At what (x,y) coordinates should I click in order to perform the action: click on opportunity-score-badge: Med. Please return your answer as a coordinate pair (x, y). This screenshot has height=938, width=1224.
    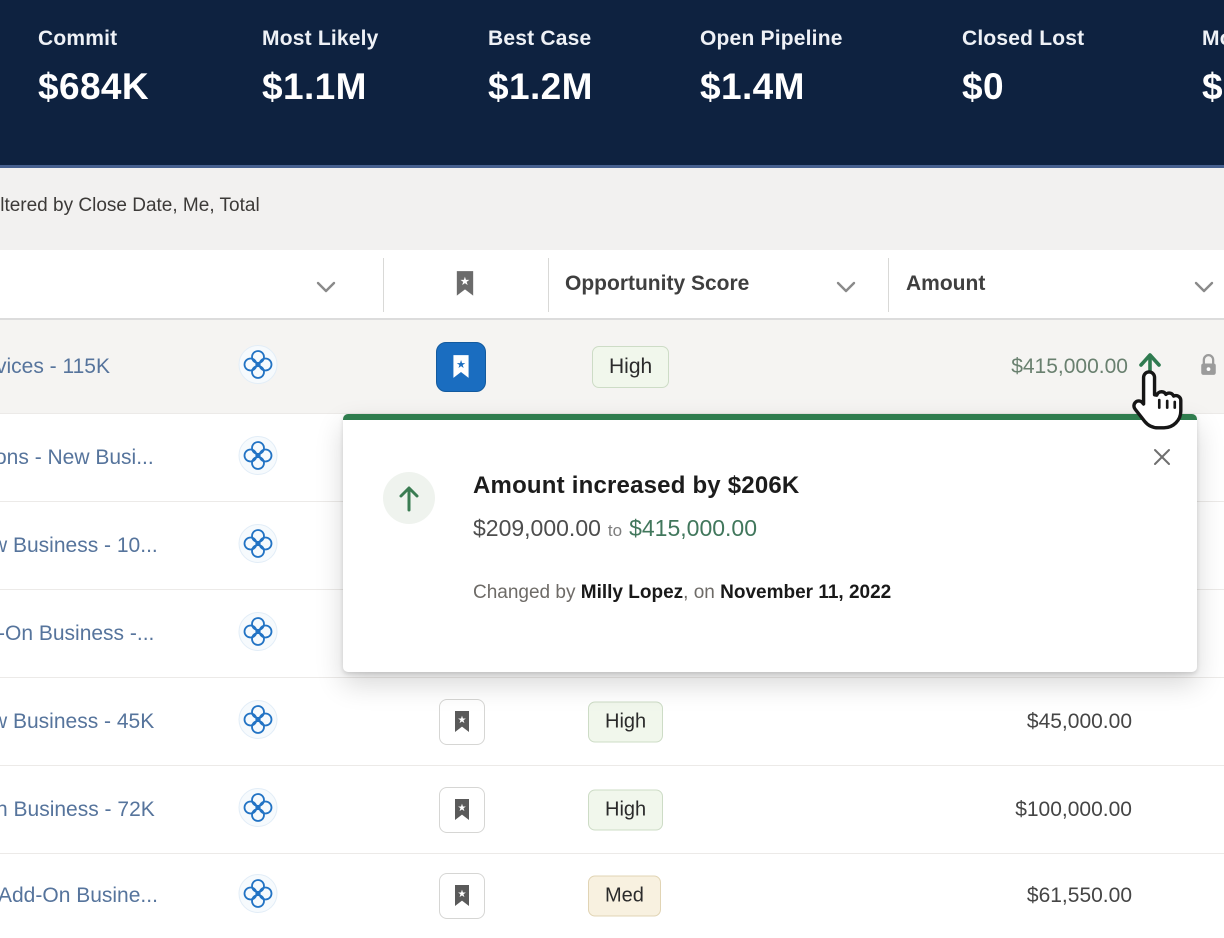
    Looking at the image, I should click on (624, 896).